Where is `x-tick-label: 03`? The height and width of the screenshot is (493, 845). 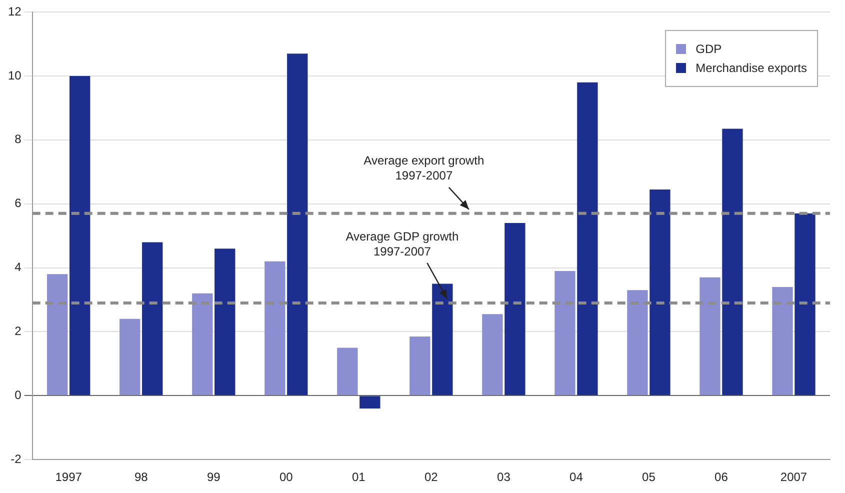
x-tick-label: 03 is located at coordinates (504, 477).